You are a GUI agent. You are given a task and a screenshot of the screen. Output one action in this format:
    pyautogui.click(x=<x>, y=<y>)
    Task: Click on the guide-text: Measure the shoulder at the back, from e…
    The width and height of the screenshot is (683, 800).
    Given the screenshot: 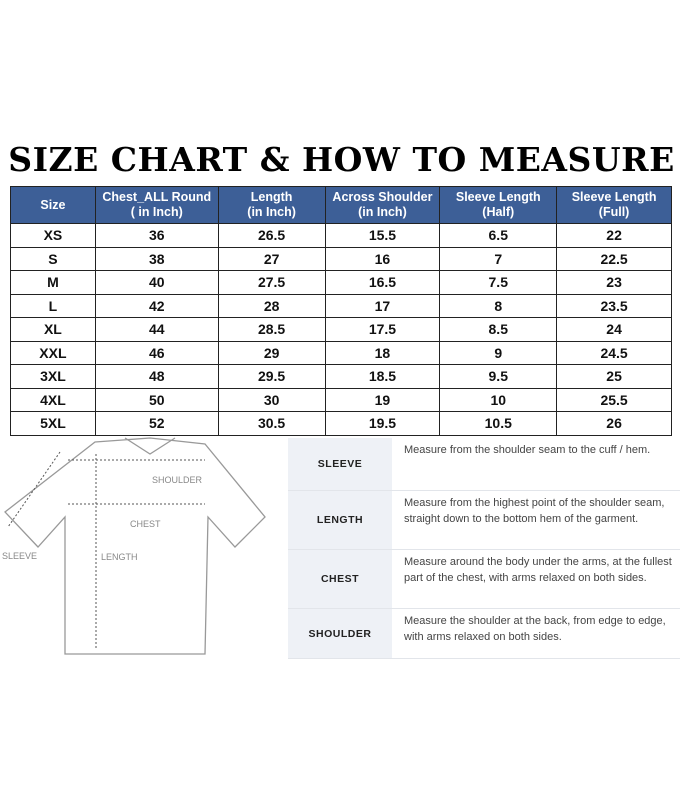 What is the action you would take?
    pyautogui.click(x=535, y=629)
    